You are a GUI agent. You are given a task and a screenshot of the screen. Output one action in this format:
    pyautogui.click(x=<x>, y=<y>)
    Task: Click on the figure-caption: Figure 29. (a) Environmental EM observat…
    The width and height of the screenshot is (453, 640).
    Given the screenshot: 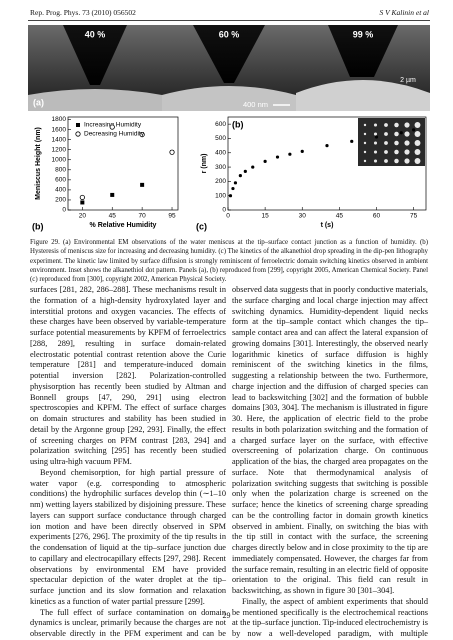 What is the action you would take?
    pyautogui.click(x=229, y=261)
    